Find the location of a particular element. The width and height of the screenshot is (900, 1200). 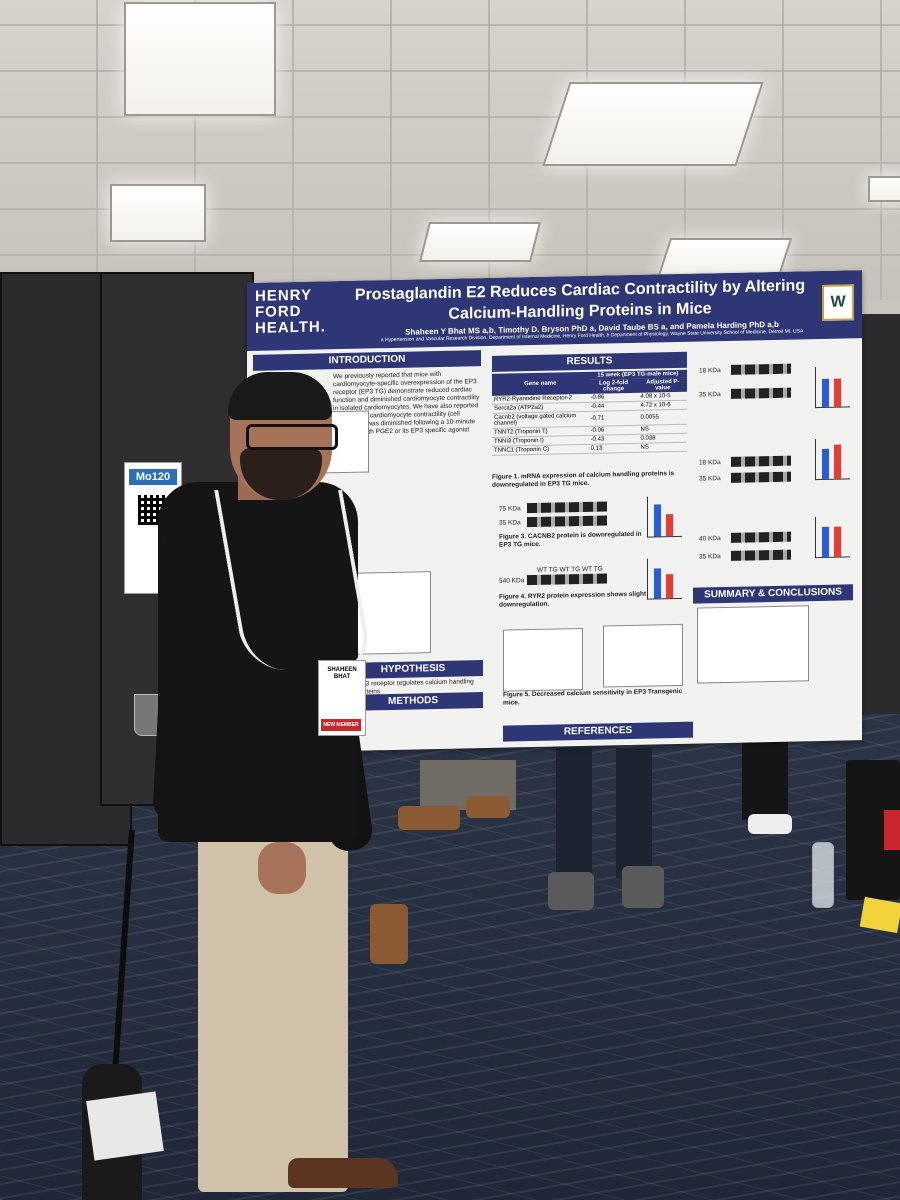

name-badge: SHAHEEN BHAT NEW MEMBER is located at coordinates (342, 698).